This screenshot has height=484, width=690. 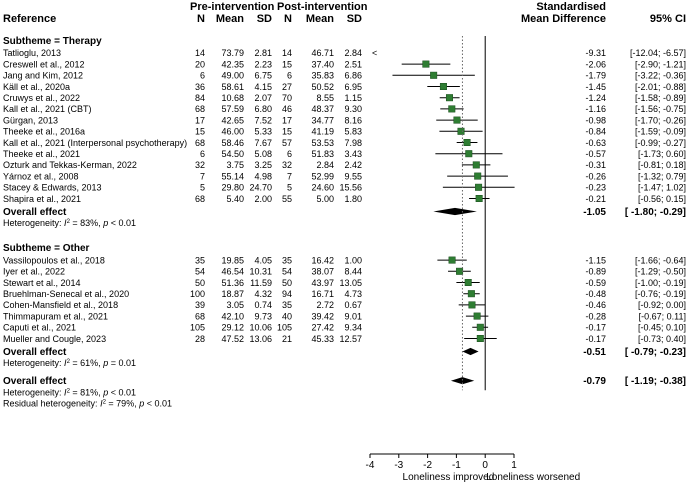 I want to click on pre-mean: 19.85, so click(x=232, y=260).